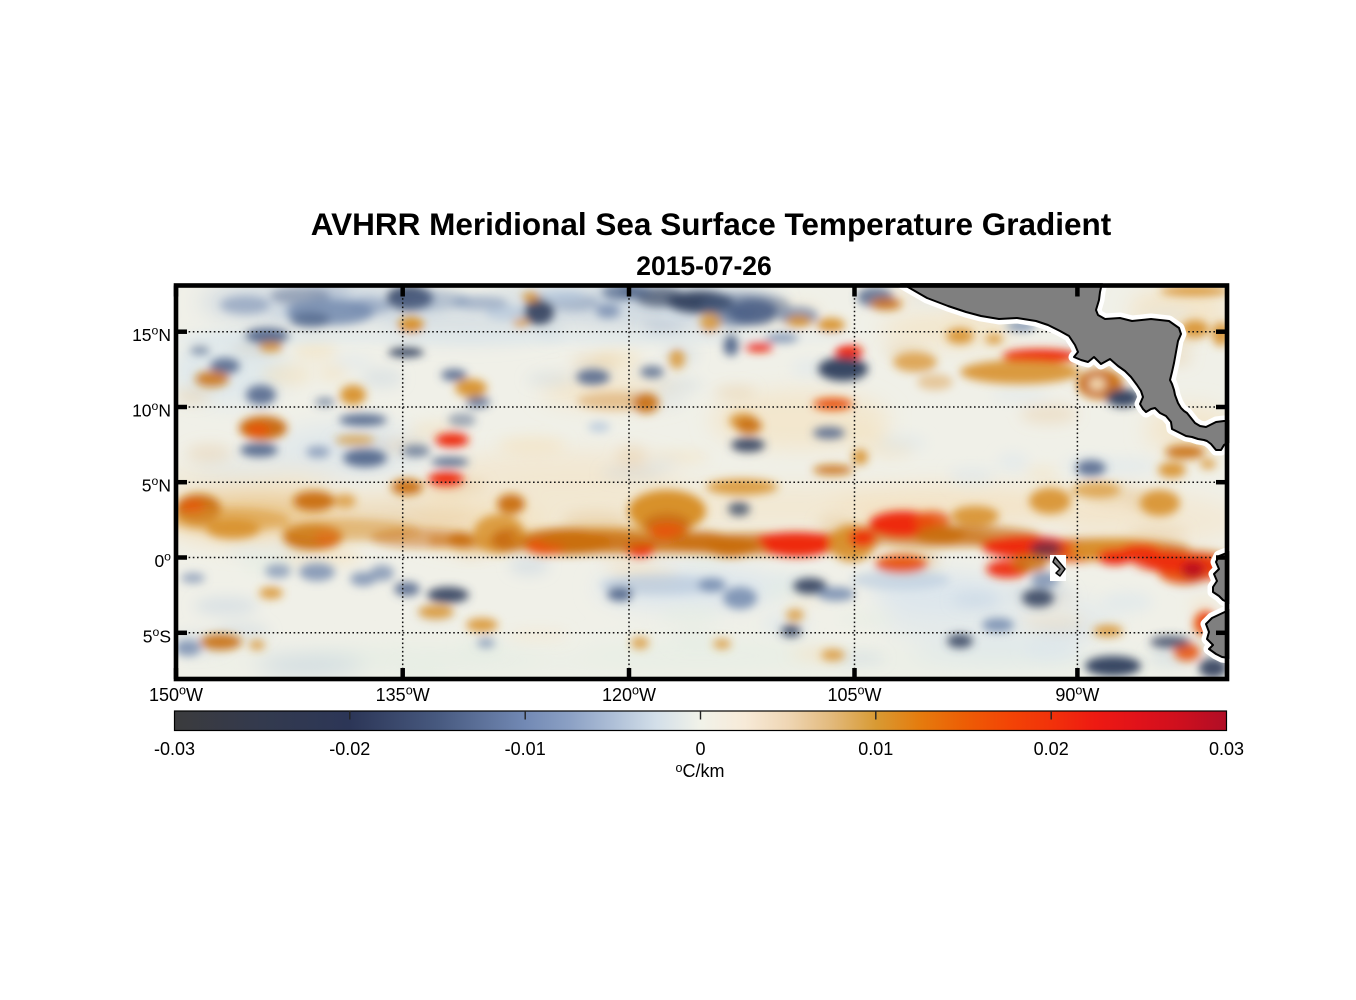  What do you see at coordinates (875, 749) in the screenshot?
I see `svg-text: 0.01` at bounding box center [875, 749].